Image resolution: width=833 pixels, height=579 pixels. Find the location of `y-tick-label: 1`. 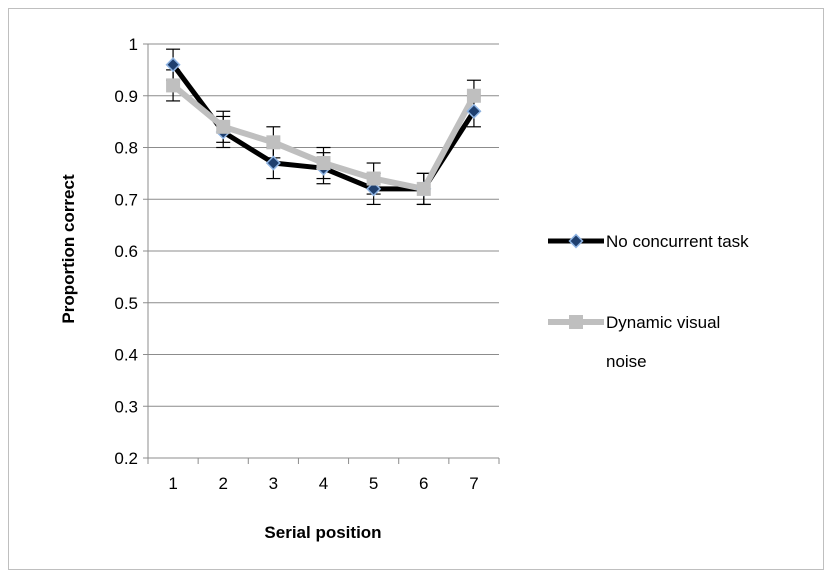

y-tick-label: 1 is located at coordinates (133, 44).